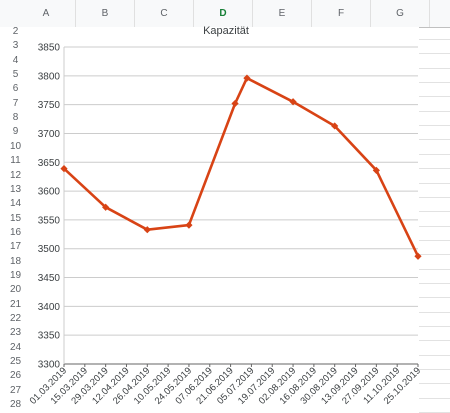 The width and height of the screenshot is (450, 413). What do you see at coordinates (15, 75) in the screenshot?
I see `row-header-5: 5` at bounding box center [15, 75].